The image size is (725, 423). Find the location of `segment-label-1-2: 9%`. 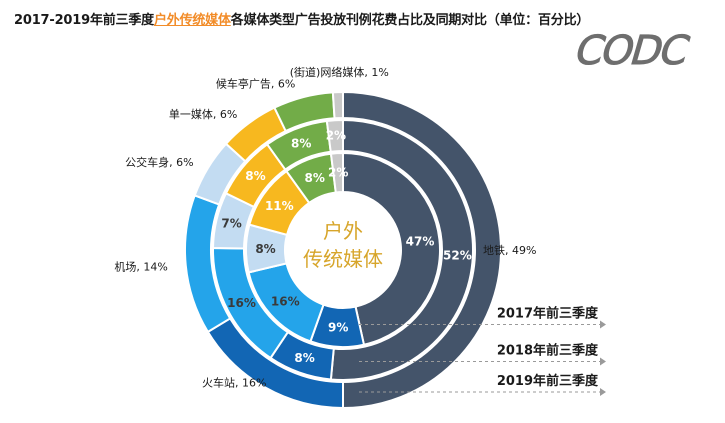

segment-label-1-2: 9% is located at coordinates (338, 327).